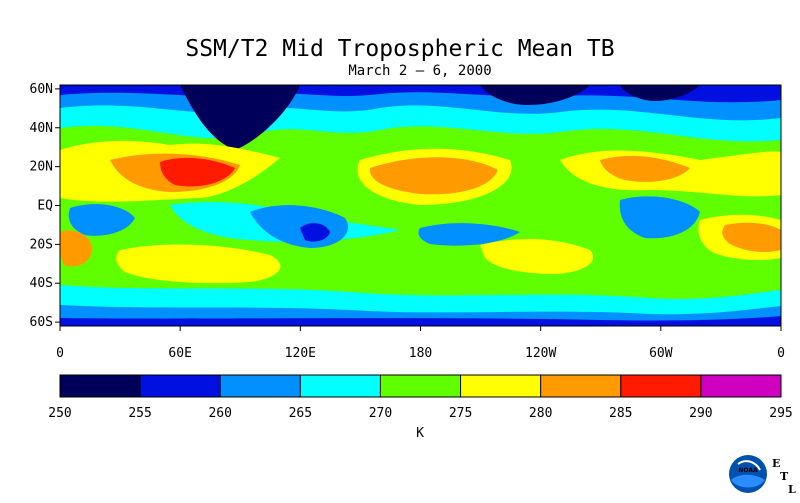 This screenshot has width=800, height=503. Describe the element at coordinates (540, 413) in the screenshot. I see `colorbar-label: 280` at that location.